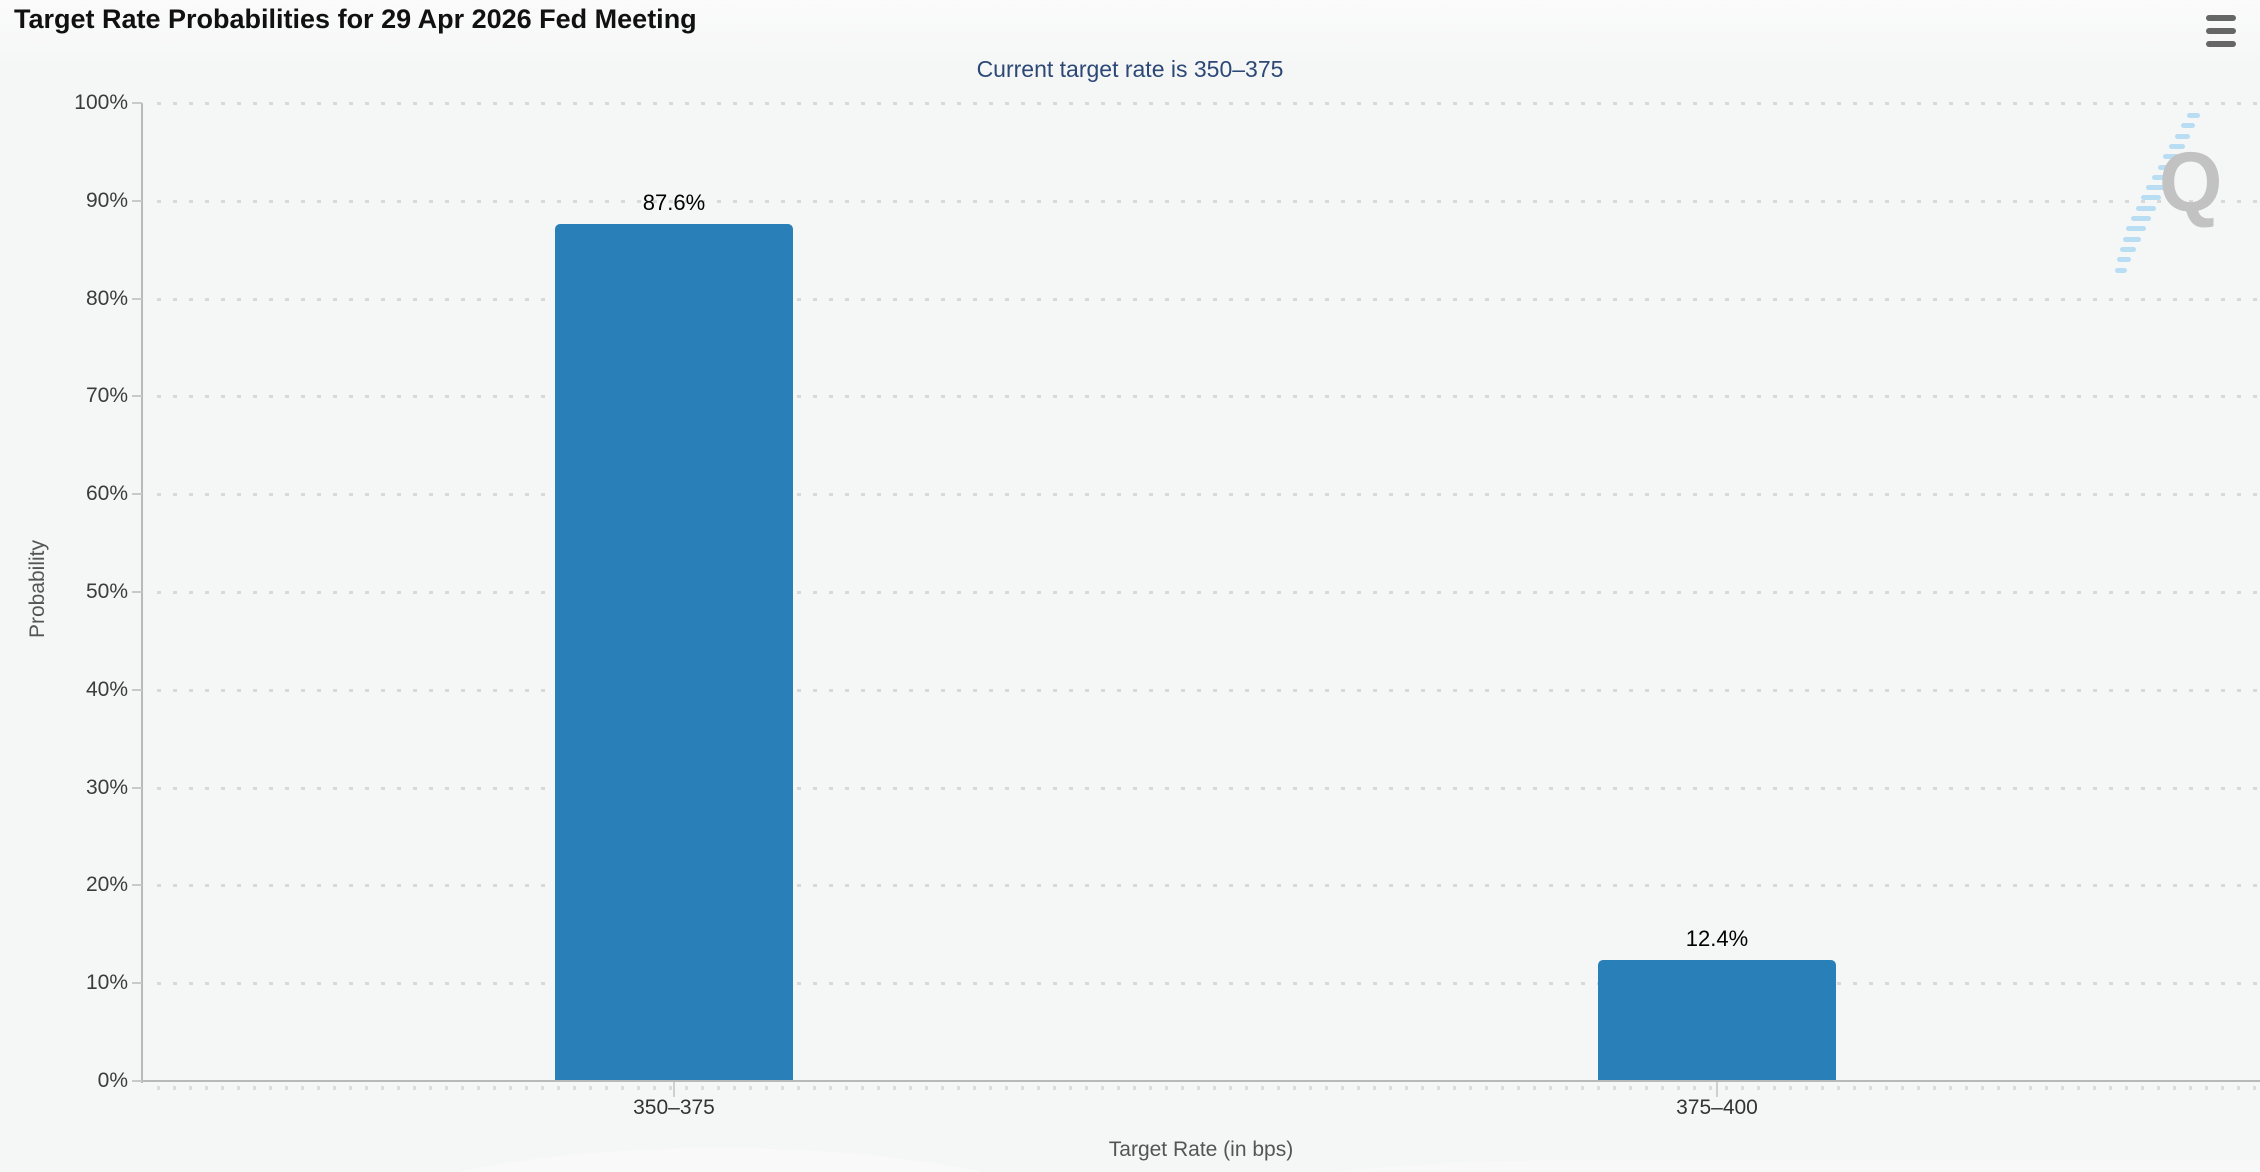 The width and height of the screenshot is (2260, 1172). What do you see at coordinates (101, 102) in the screenshot?
I see `y-tick-label-100: 100%` at bounding box center [101, 102].